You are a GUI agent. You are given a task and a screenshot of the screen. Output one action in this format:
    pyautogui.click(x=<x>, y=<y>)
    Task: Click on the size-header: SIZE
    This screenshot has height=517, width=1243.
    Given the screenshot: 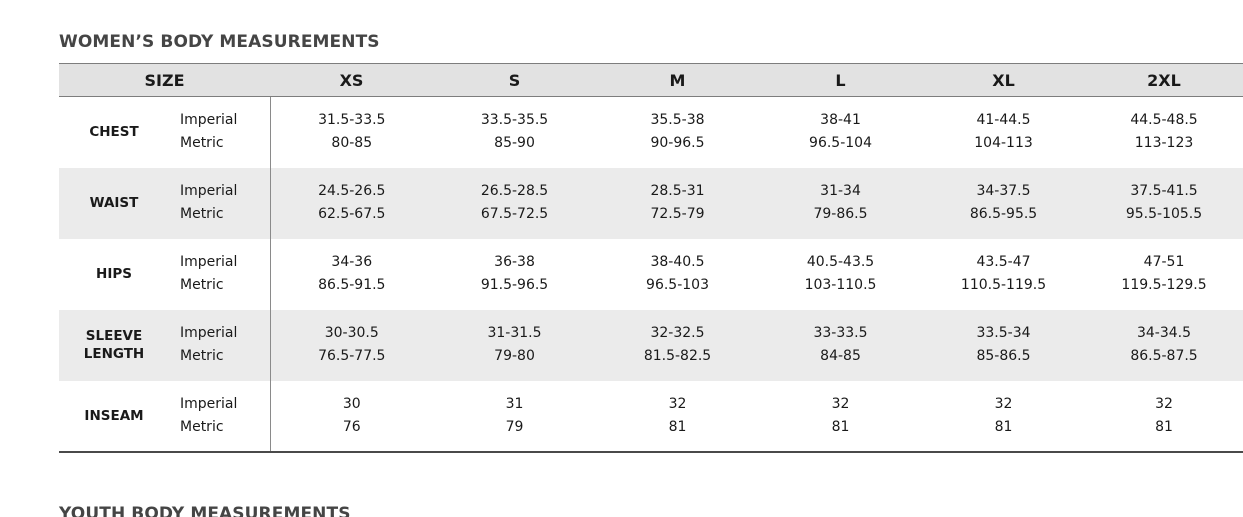 What is the action you would take?
    pyautogui.click(x=165, y=80)
    